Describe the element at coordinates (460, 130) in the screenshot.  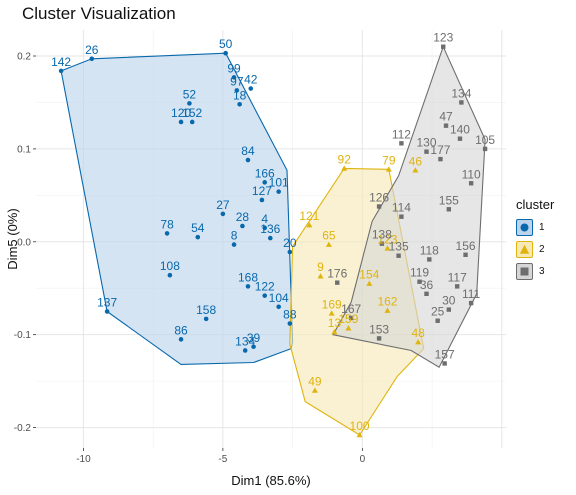
I see `point-label: 140` at that location.